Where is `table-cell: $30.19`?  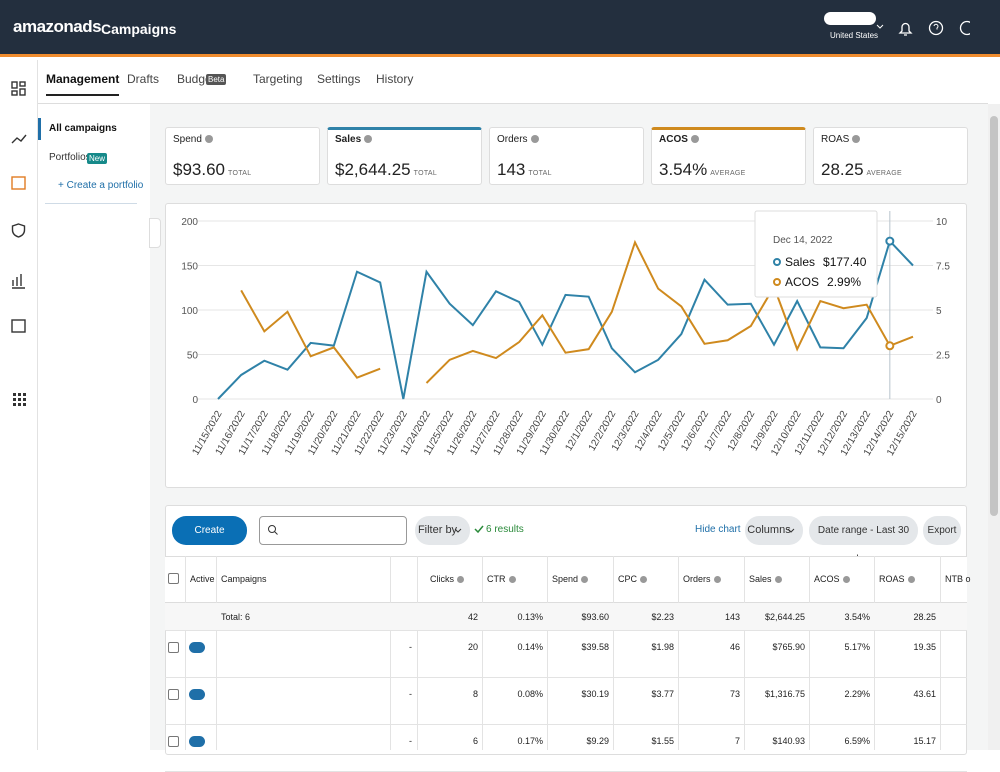 table-cell: $30.19 is located at coordinates (595, 694).